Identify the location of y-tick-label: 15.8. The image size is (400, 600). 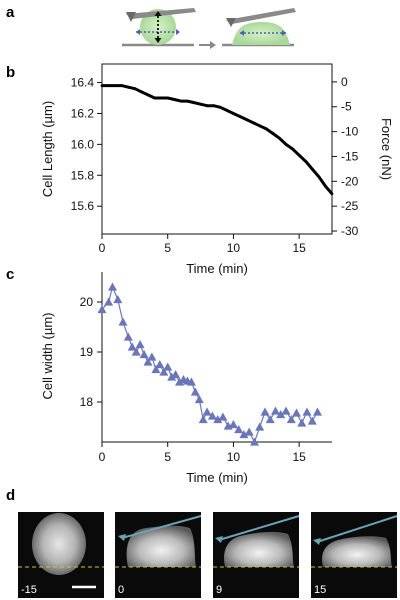
(83, 175).